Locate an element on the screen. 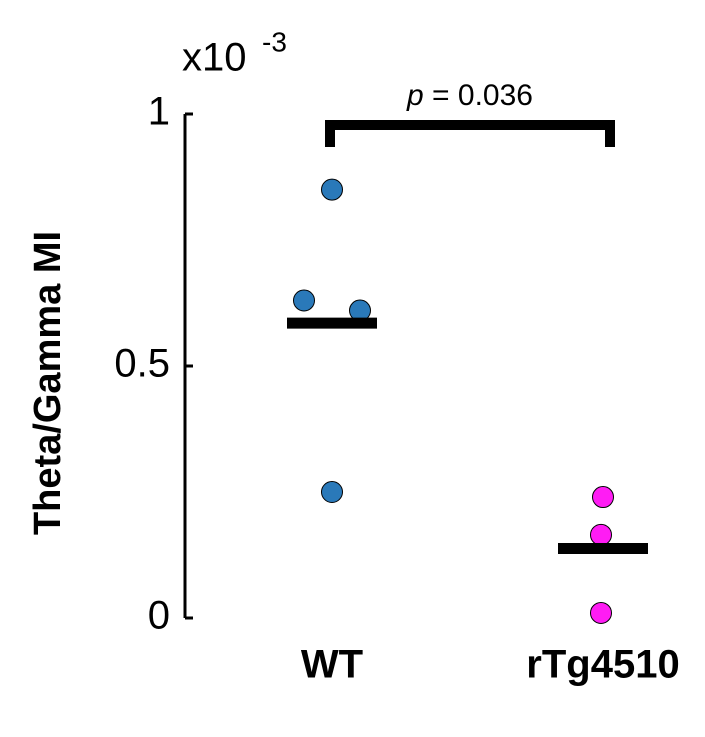 This screenshot has width=705, height=737. significance-bracket is located at coordinates (470, 133).